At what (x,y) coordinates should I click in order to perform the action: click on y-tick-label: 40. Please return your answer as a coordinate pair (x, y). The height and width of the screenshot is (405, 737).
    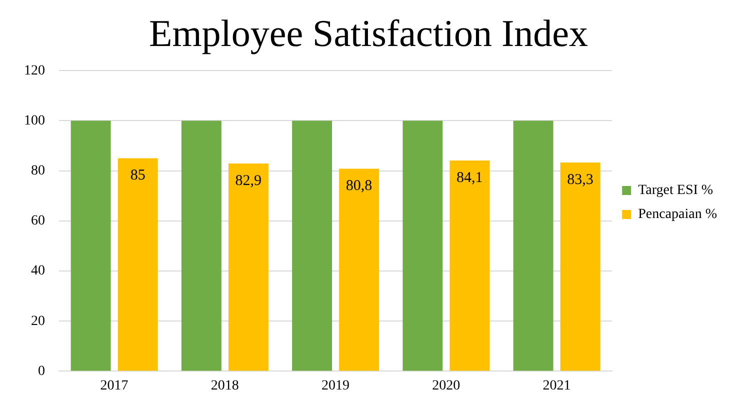
    Looking at the image, I should click on (38, 271).